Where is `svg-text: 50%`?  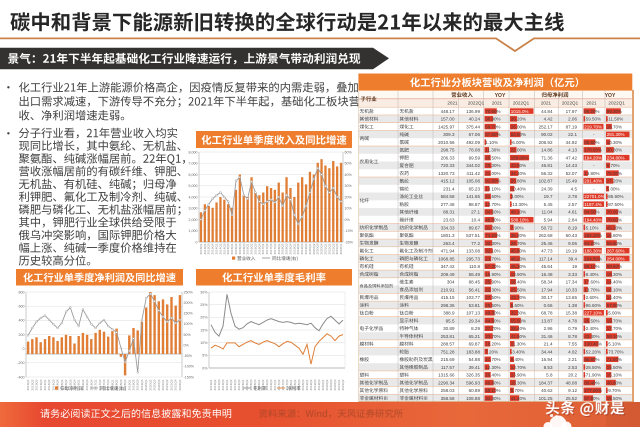 svg-text: 50% is located at coordinates (349, 164).